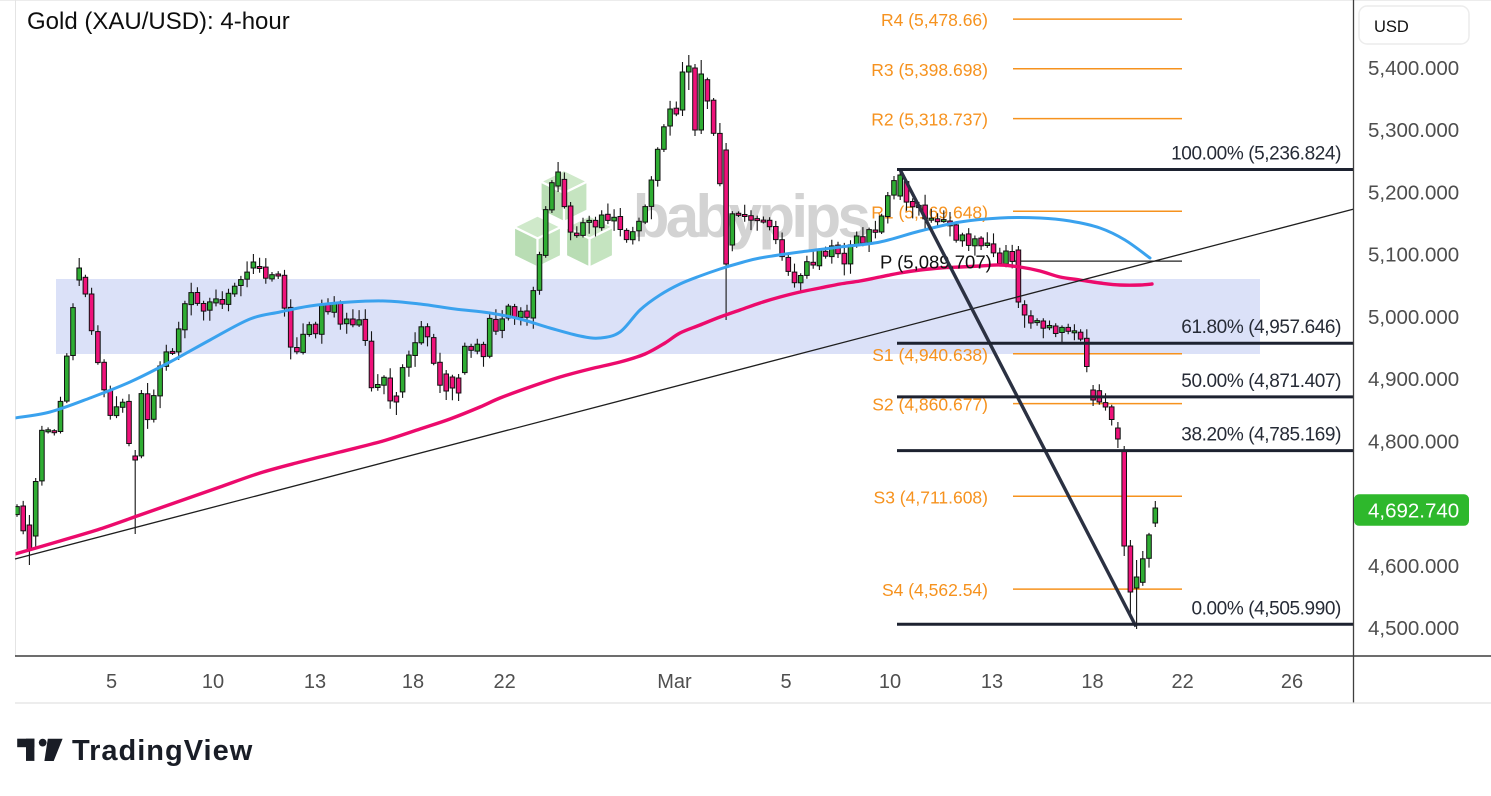  What do you see at coordinates (1413, 130) in the screenshot?
I see `svg-text: 5,300.000` at bounding box center [1413, 130].